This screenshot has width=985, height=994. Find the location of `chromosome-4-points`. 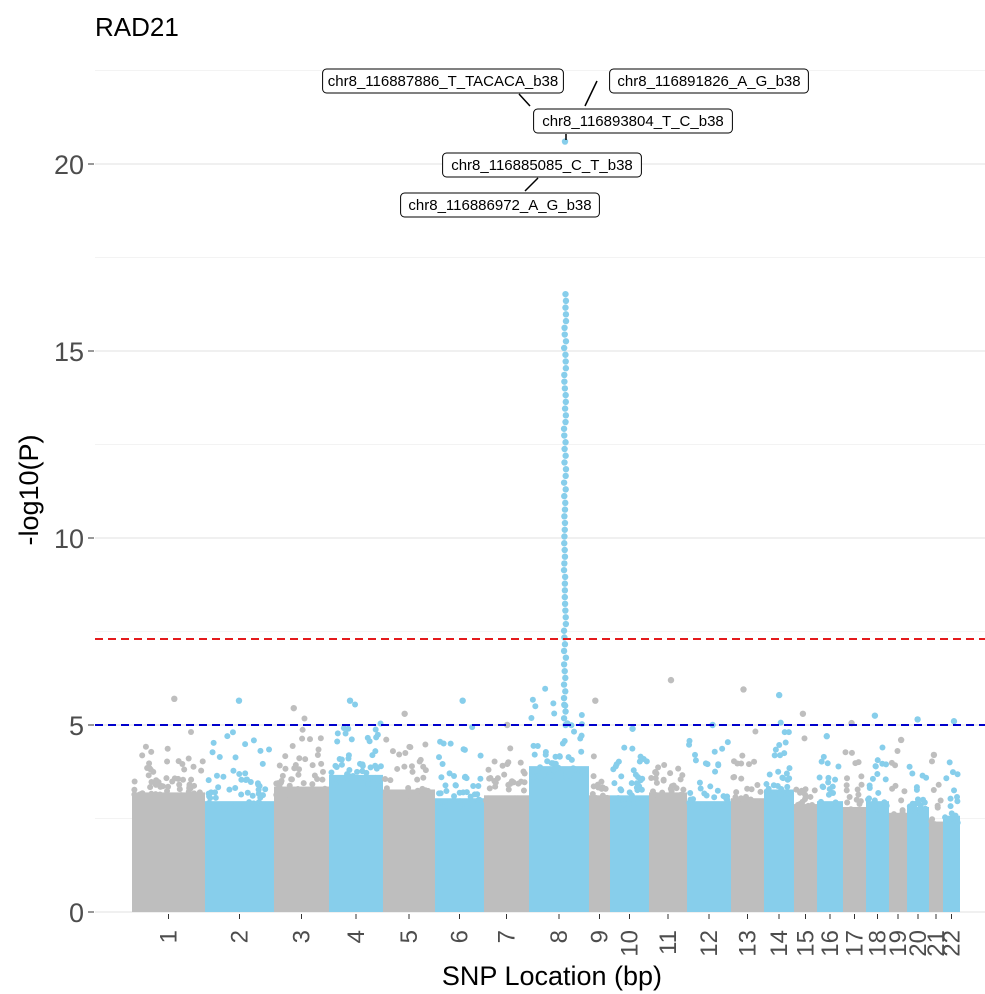

chromosome-4-points is located at coordinates (356, 804).